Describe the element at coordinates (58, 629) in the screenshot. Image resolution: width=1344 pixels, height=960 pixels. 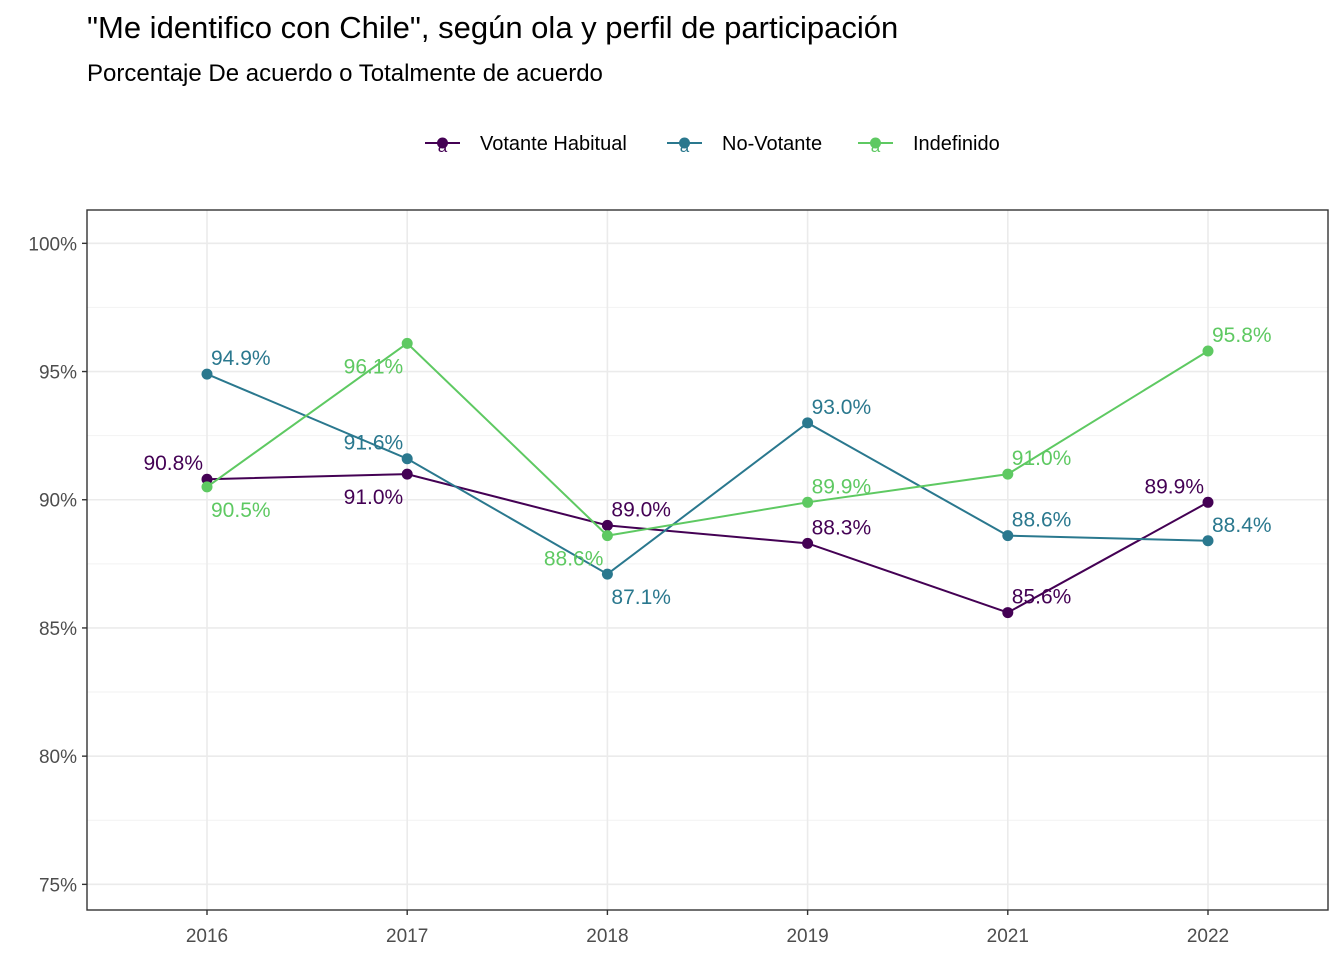
I see `y-tick-label: 85%` at that location.